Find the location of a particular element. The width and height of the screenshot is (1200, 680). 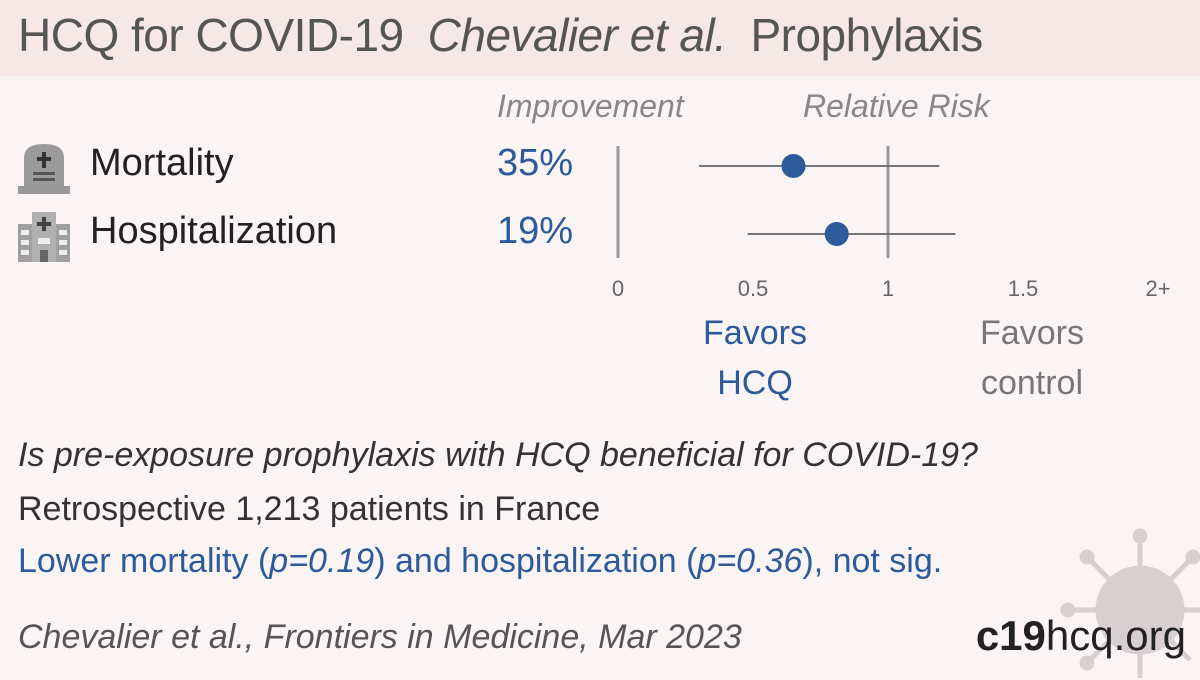

favors-control-line1: Favors is located at coordinates (1032, 333).